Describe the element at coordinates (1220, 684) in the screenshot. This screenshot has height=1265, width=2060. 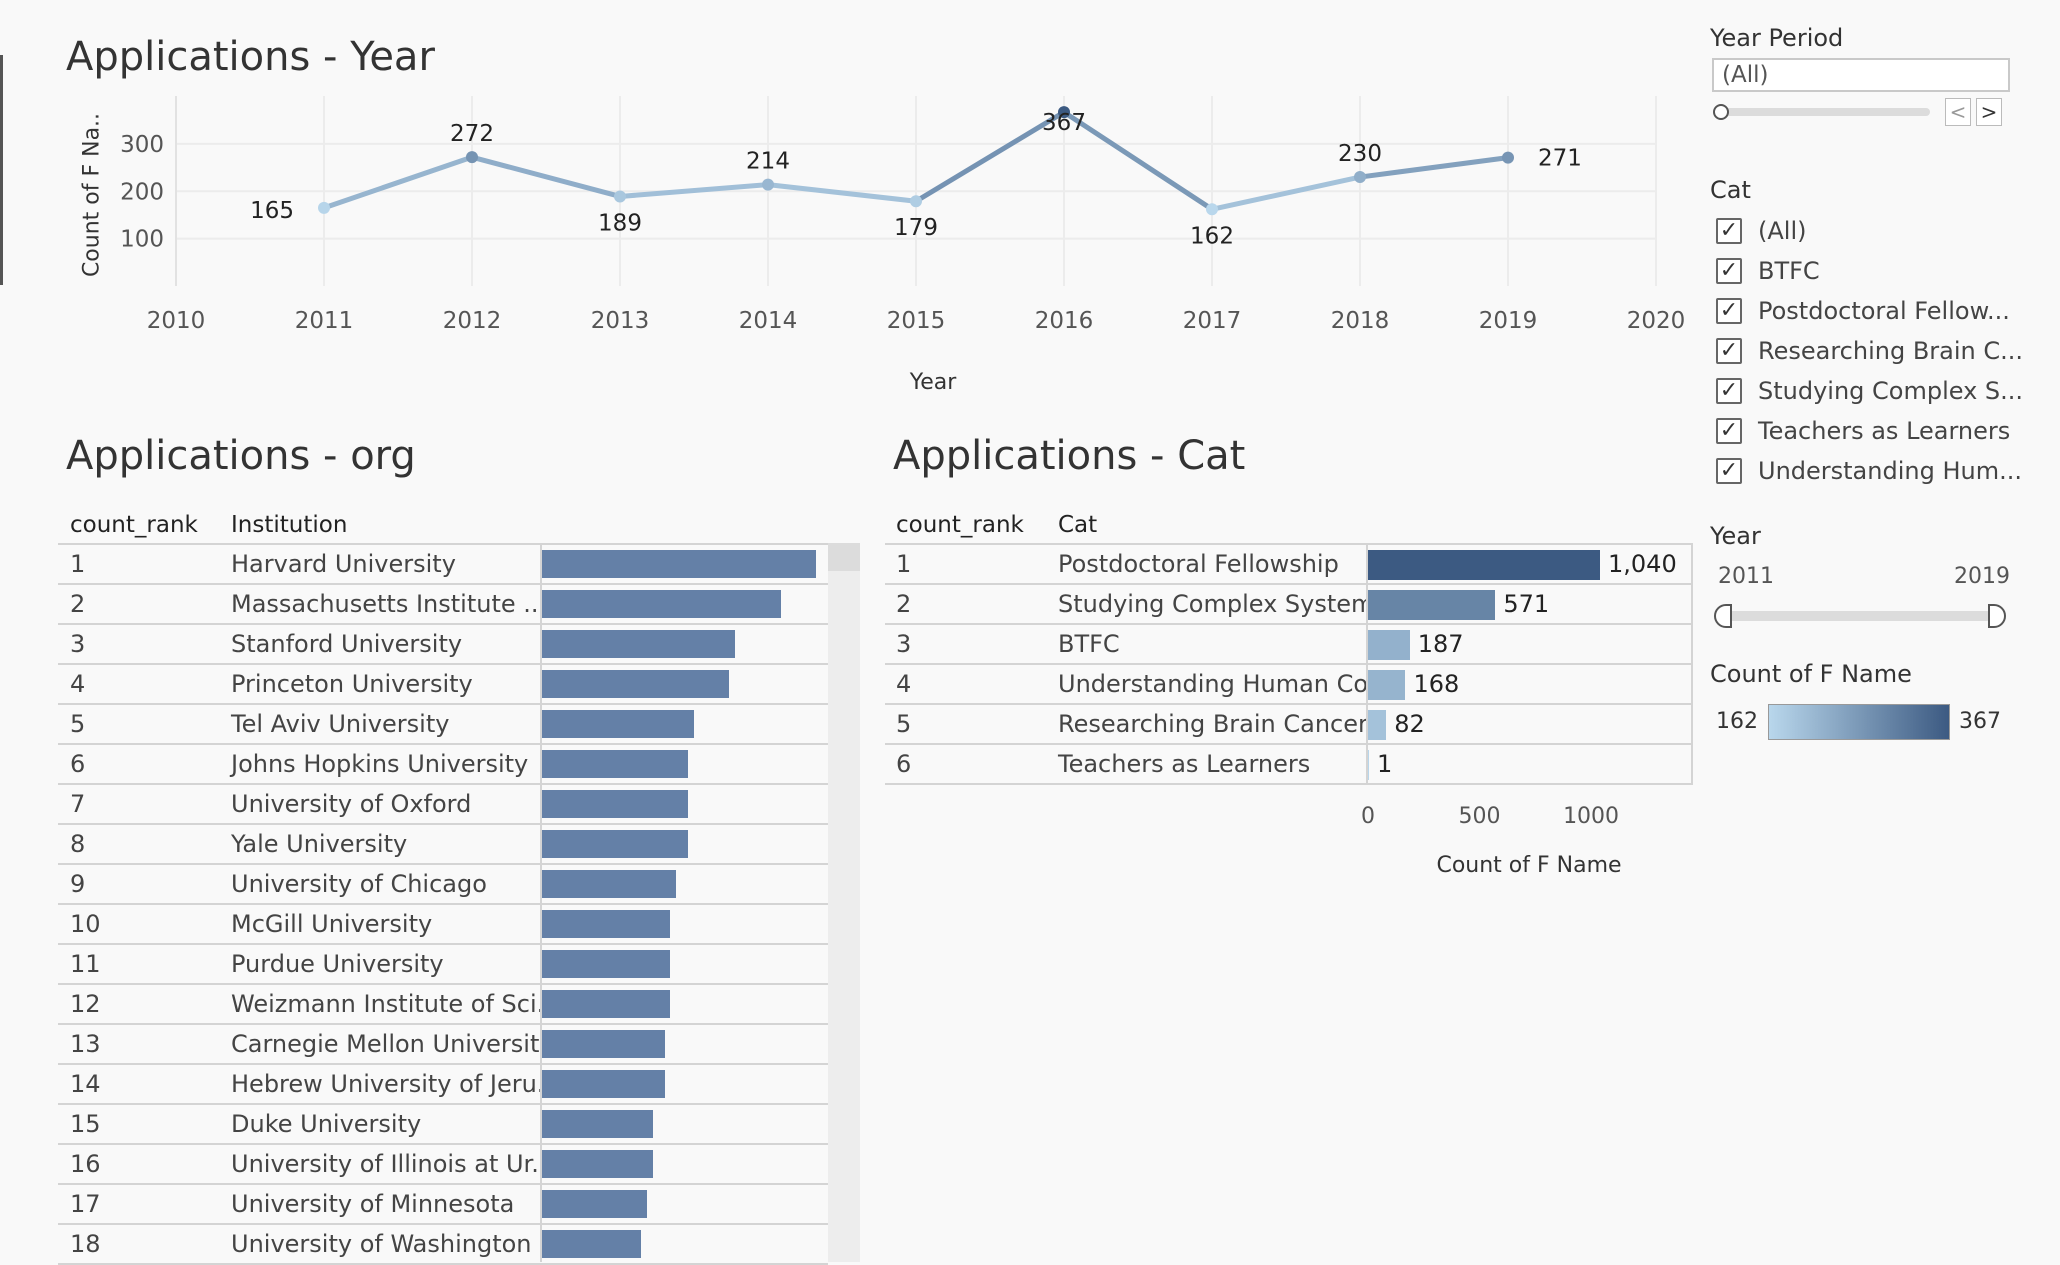
I see `cat-name-cell: Understanding Human Co..` at that location.